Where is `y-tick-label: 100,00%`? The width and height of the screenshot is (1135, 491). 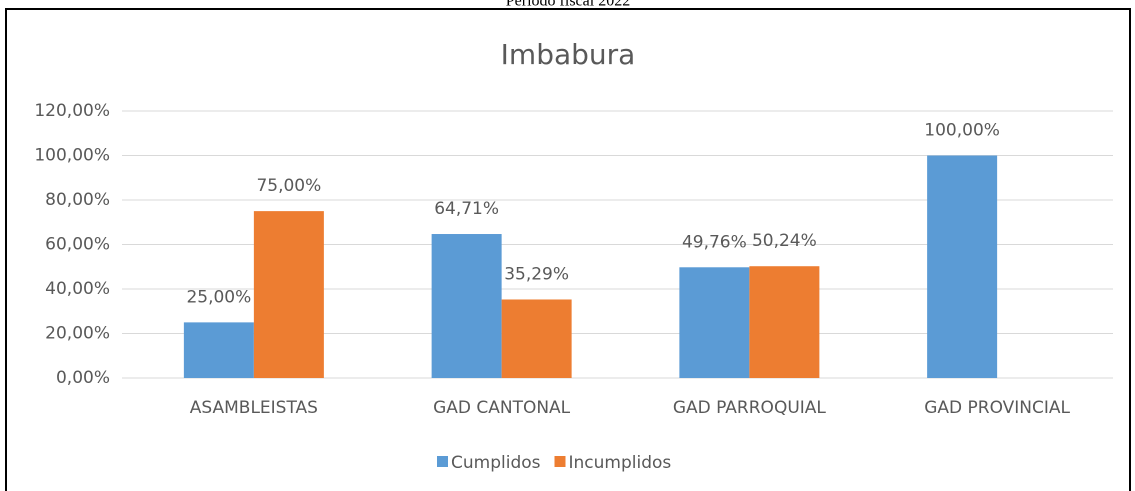 y-tick-label: 100,00% is located at coordinates (72, 156).